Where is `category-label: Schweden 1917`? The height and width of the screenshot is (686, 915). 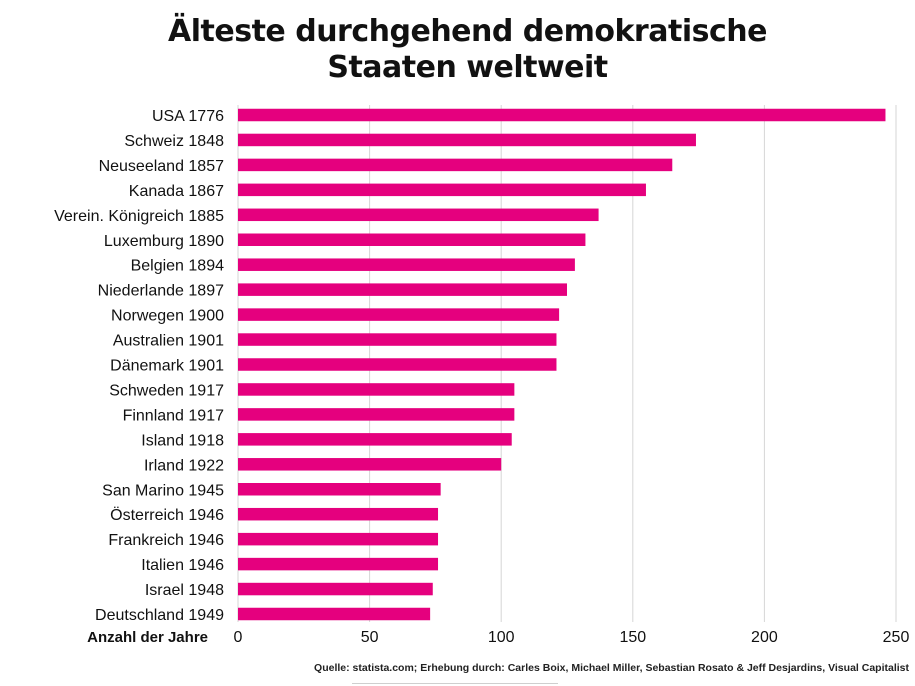
category-label: Schweden 1917 is located at coordinates (166, 390).